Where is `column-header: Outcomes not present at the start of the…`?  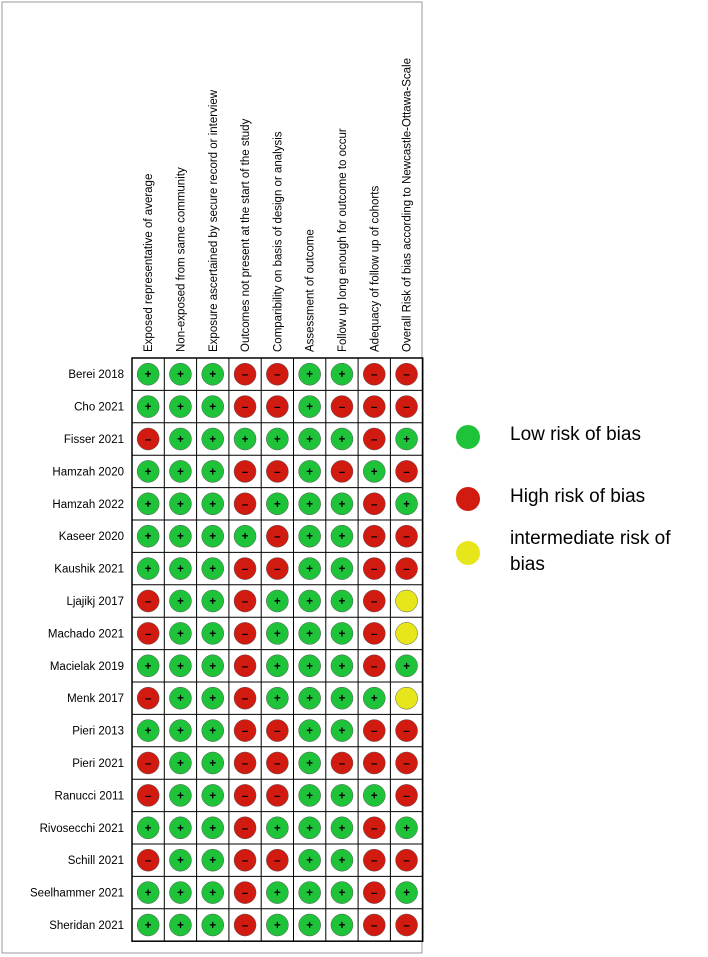 column-header: Outcomes not present at the start of the… is located at coordinates (246, 235).